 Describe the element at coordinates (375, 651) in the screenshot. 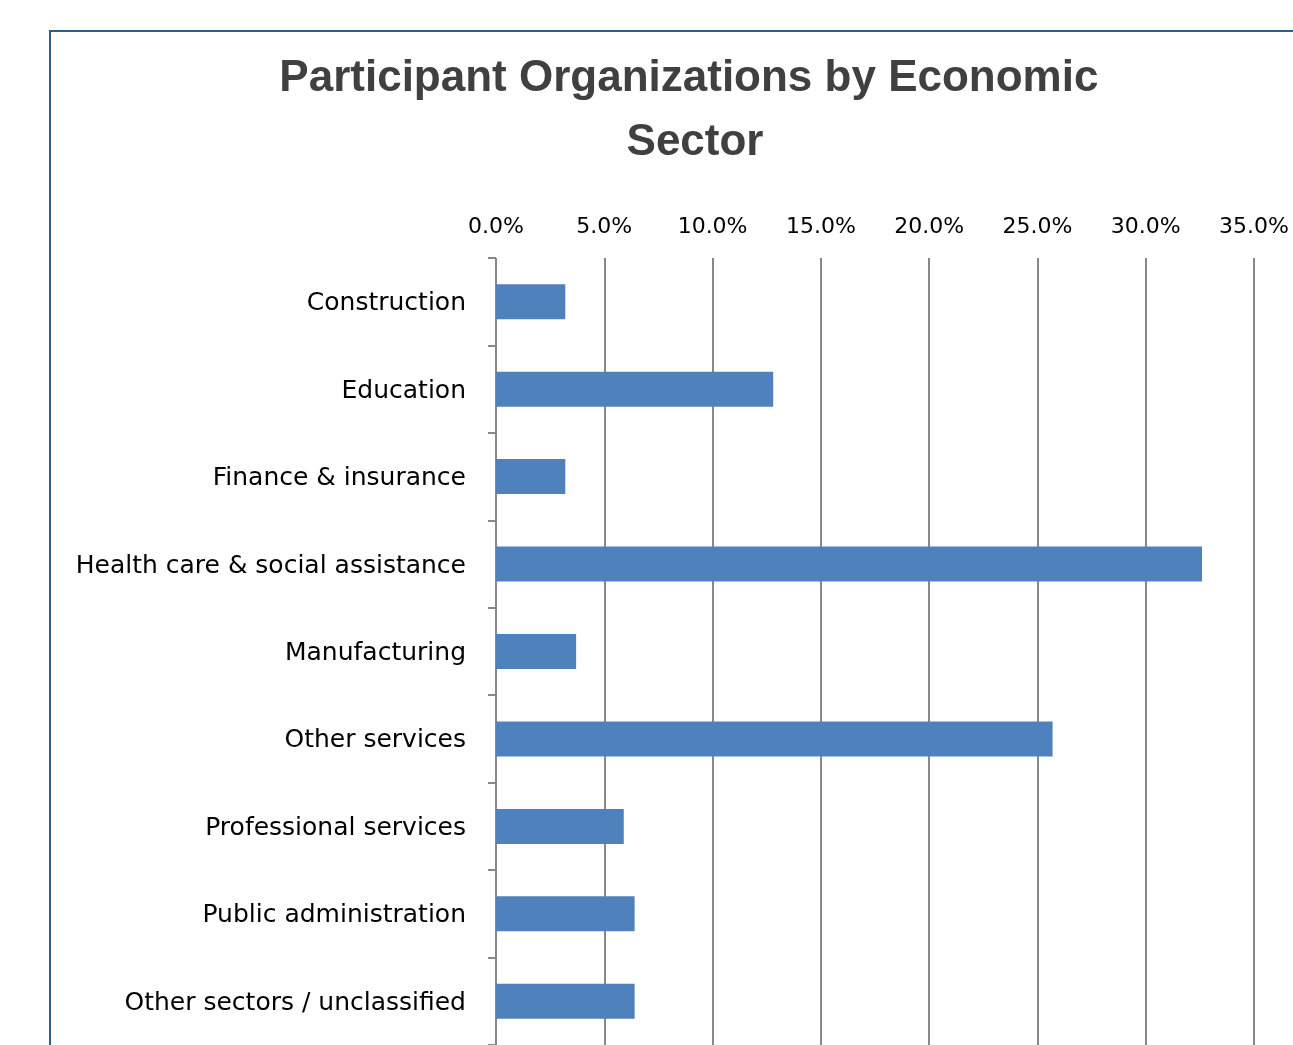

I see `y-tick-label: Manufacturing` at that location.